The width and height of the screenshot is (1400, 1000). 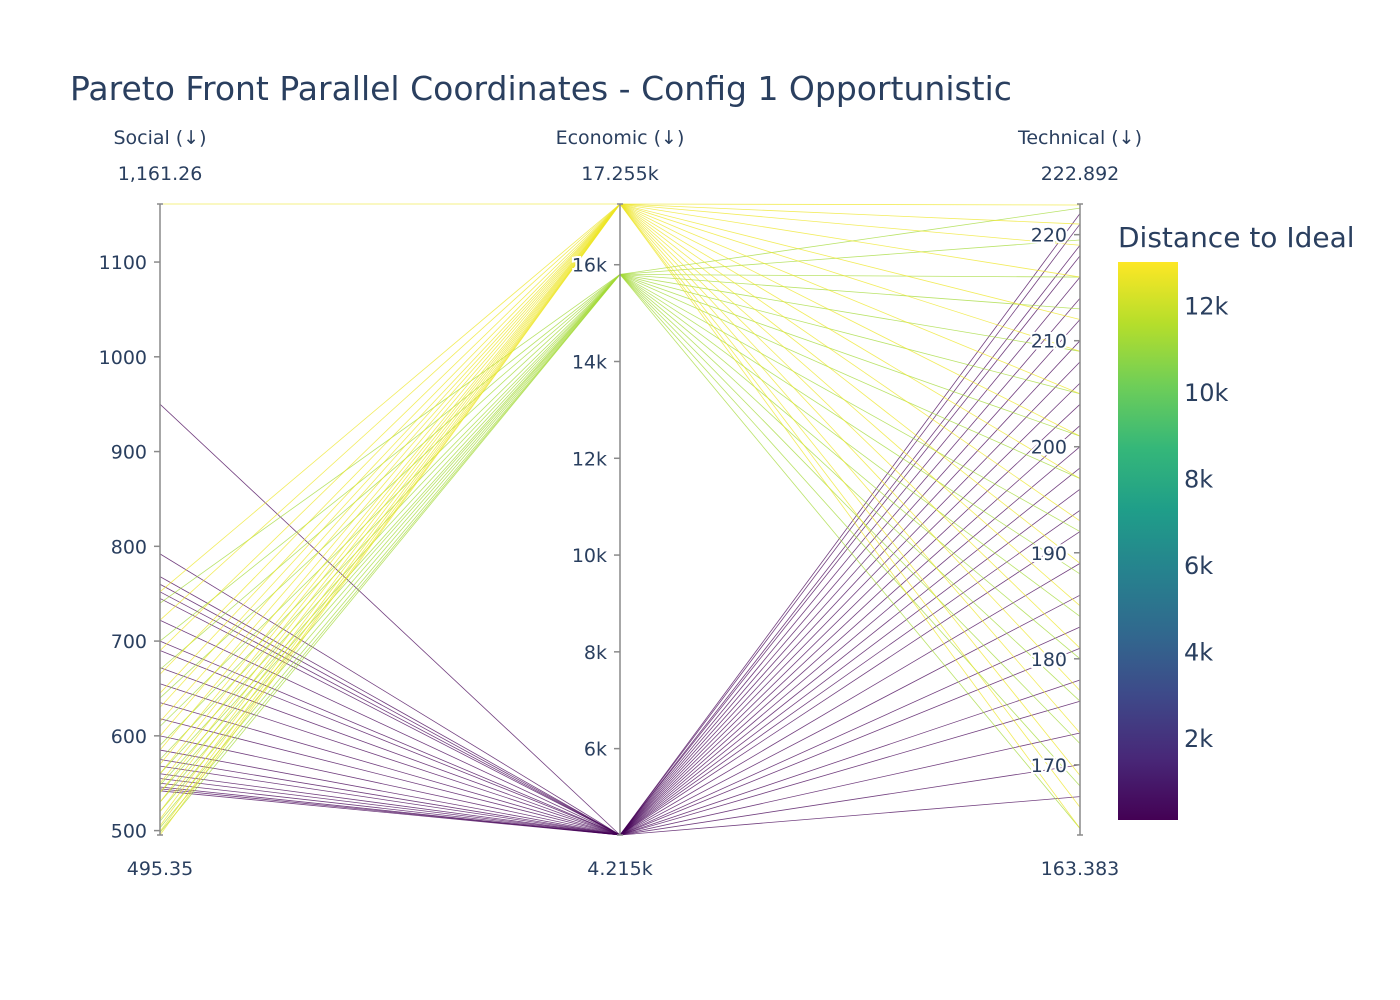 I want to click on colorbar-tick-label: 6k, so click(x=1198, y=566).